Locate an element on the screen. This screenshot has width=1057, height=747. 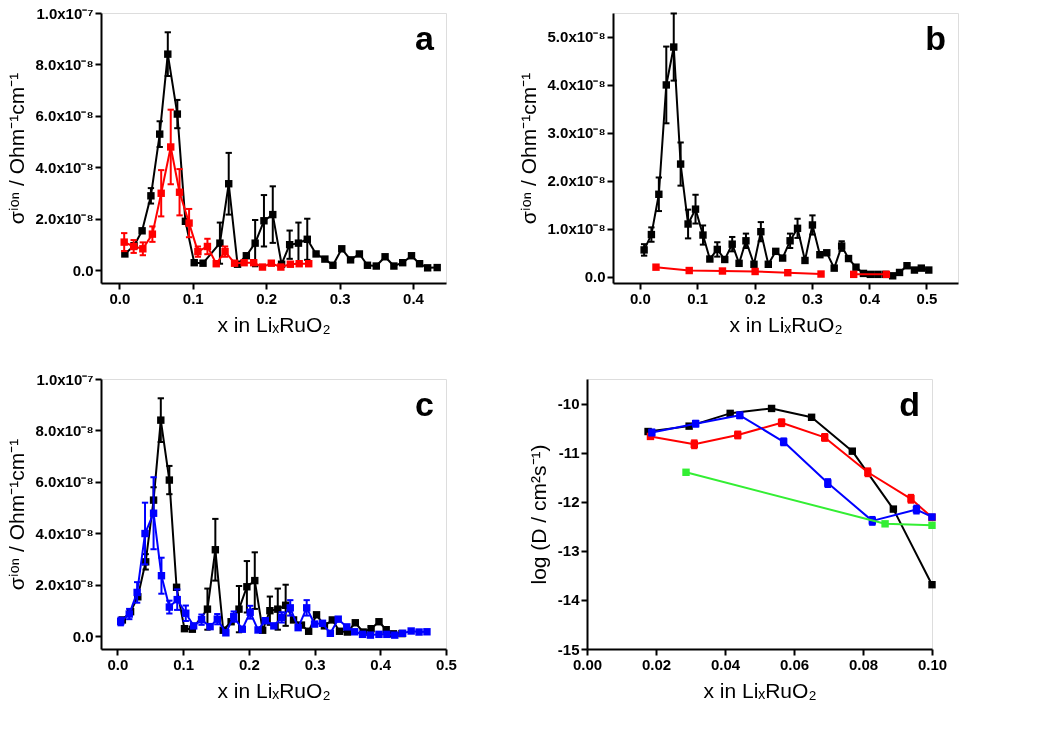
x-tick-label: 0.10 is located at coordinates (932, 664).